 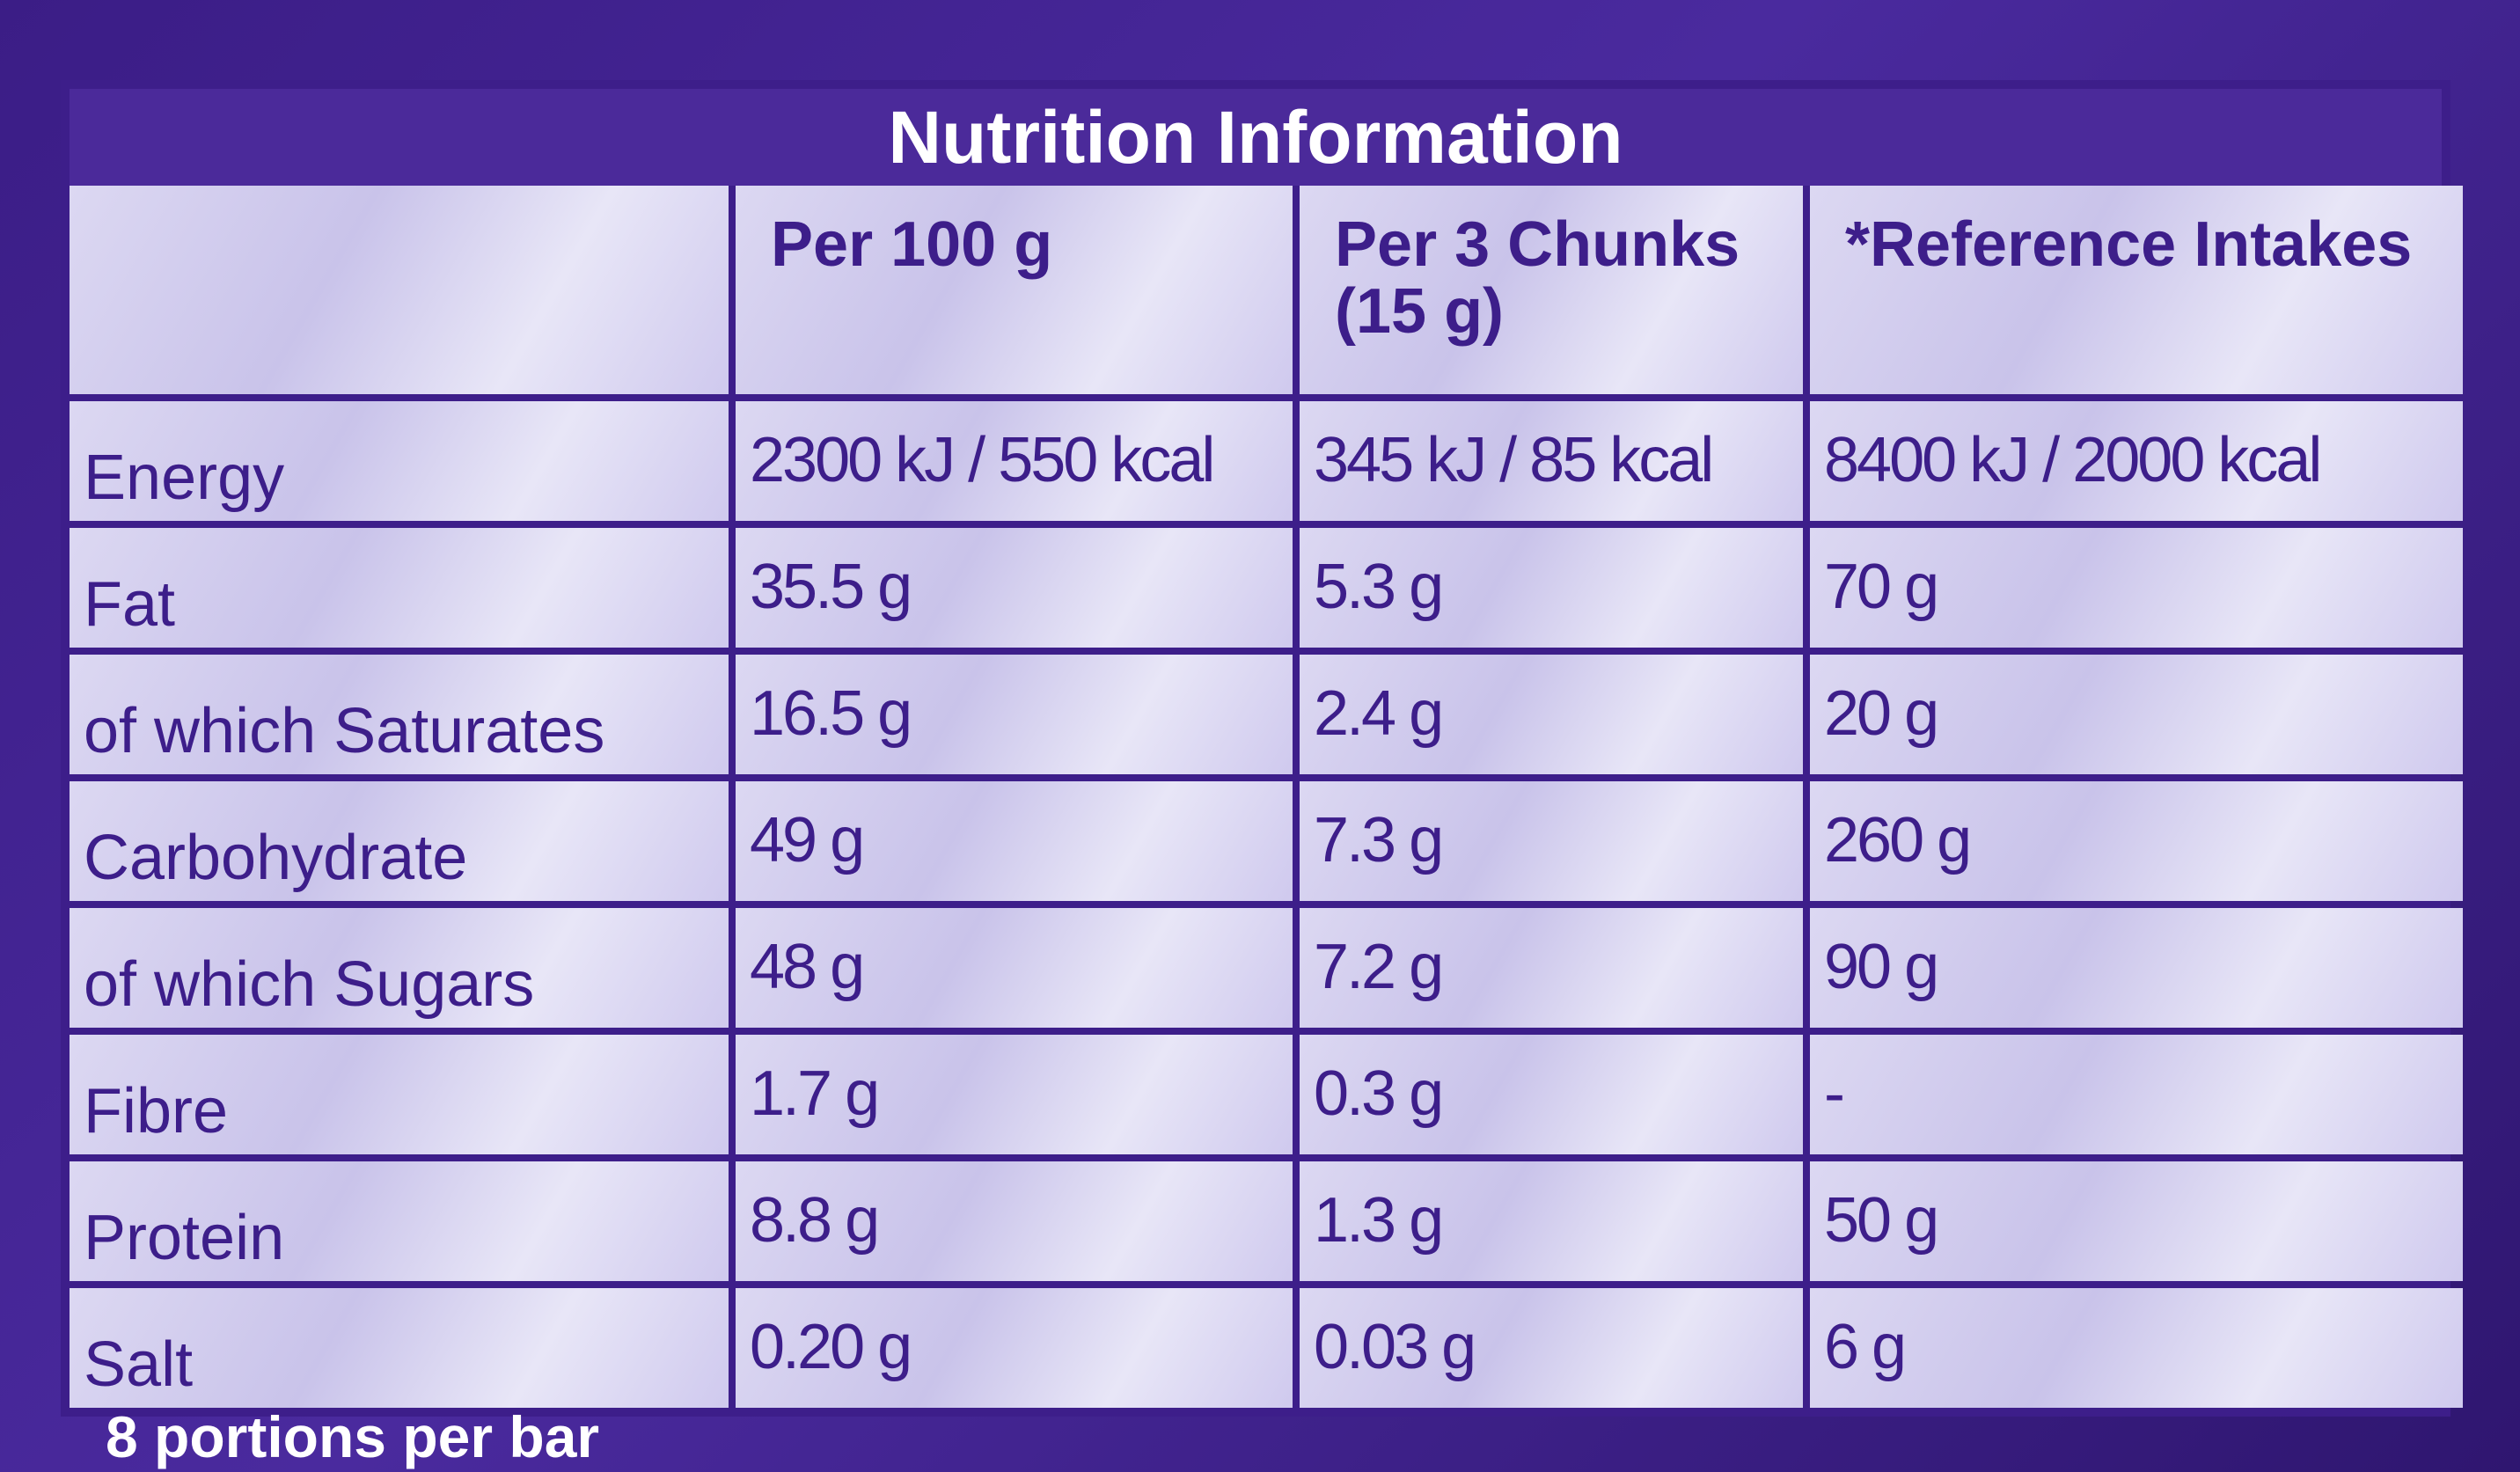 I want to click on nutrient-value: 20 g, so click(x=2136, y=714).